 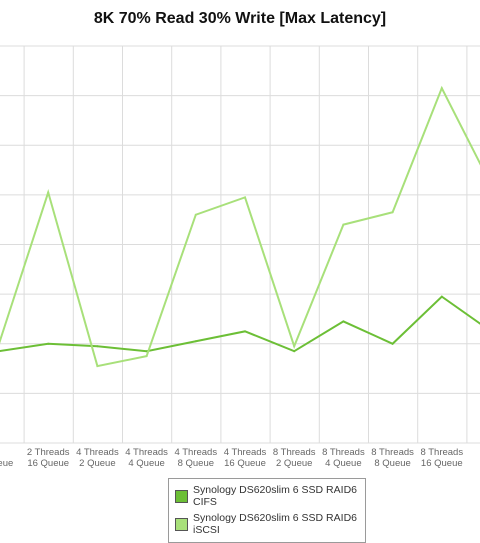 I want to click on legend-label: Synology DS620slim 6 SSD RAID6 CIFS, so click(x=275, y=496).